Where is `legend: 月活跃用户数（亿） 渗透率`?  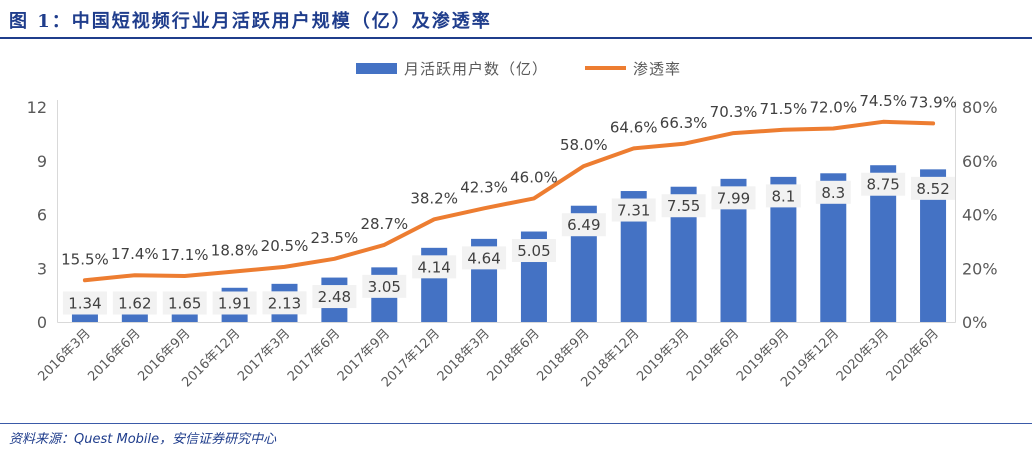 legend: 月活跃用户数（亿） 渗透率 is located at coordinates (518, 69).